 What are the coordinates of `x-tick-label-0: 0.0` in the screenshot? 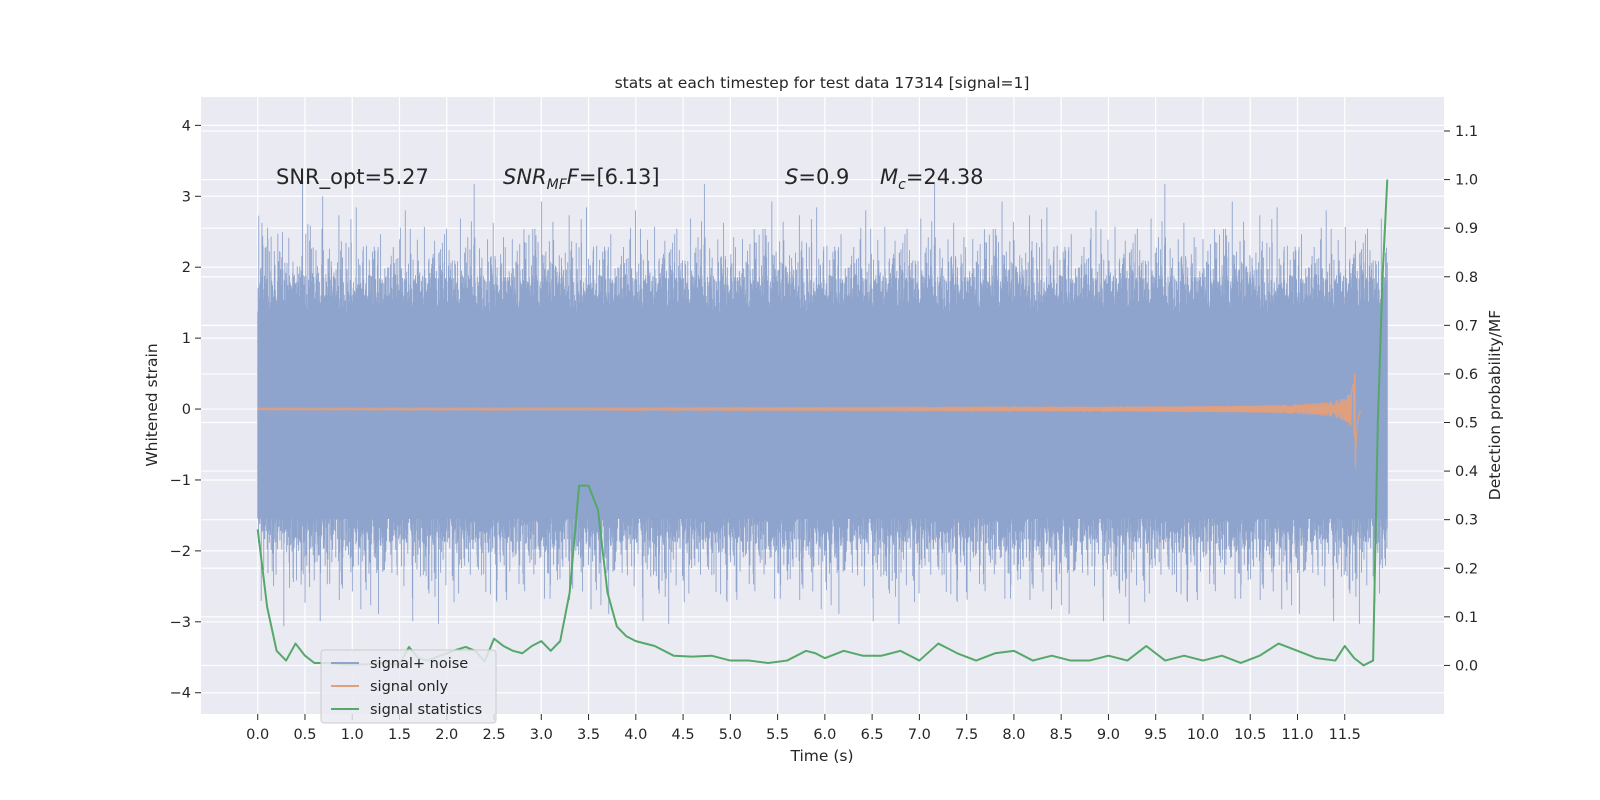 It's located at (257, 735).